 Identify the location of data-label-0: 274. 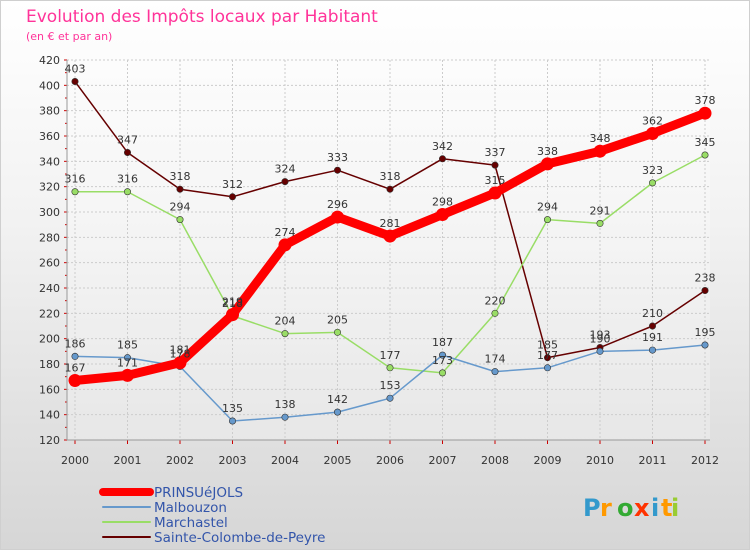
(285, 232).